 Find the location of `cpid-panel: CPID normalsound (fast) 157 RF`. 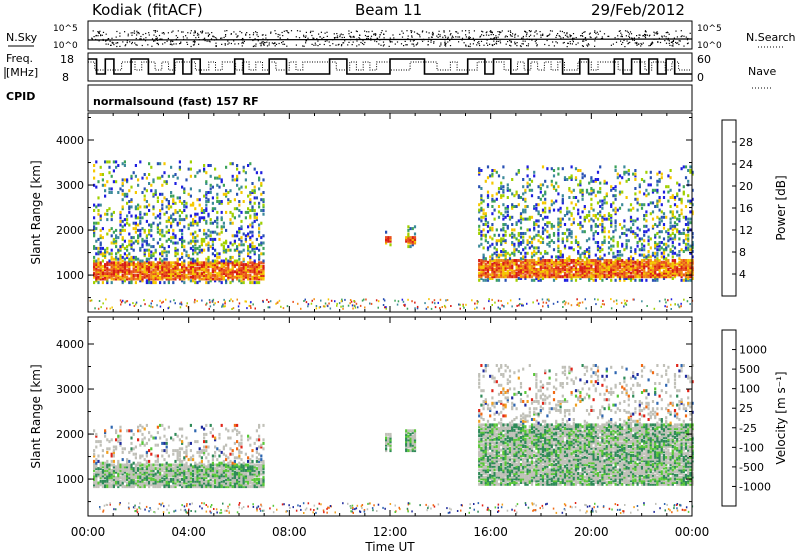

cpid-panel: CPID normalsound (fast) 157 RF is located at coordinates (349, 98).